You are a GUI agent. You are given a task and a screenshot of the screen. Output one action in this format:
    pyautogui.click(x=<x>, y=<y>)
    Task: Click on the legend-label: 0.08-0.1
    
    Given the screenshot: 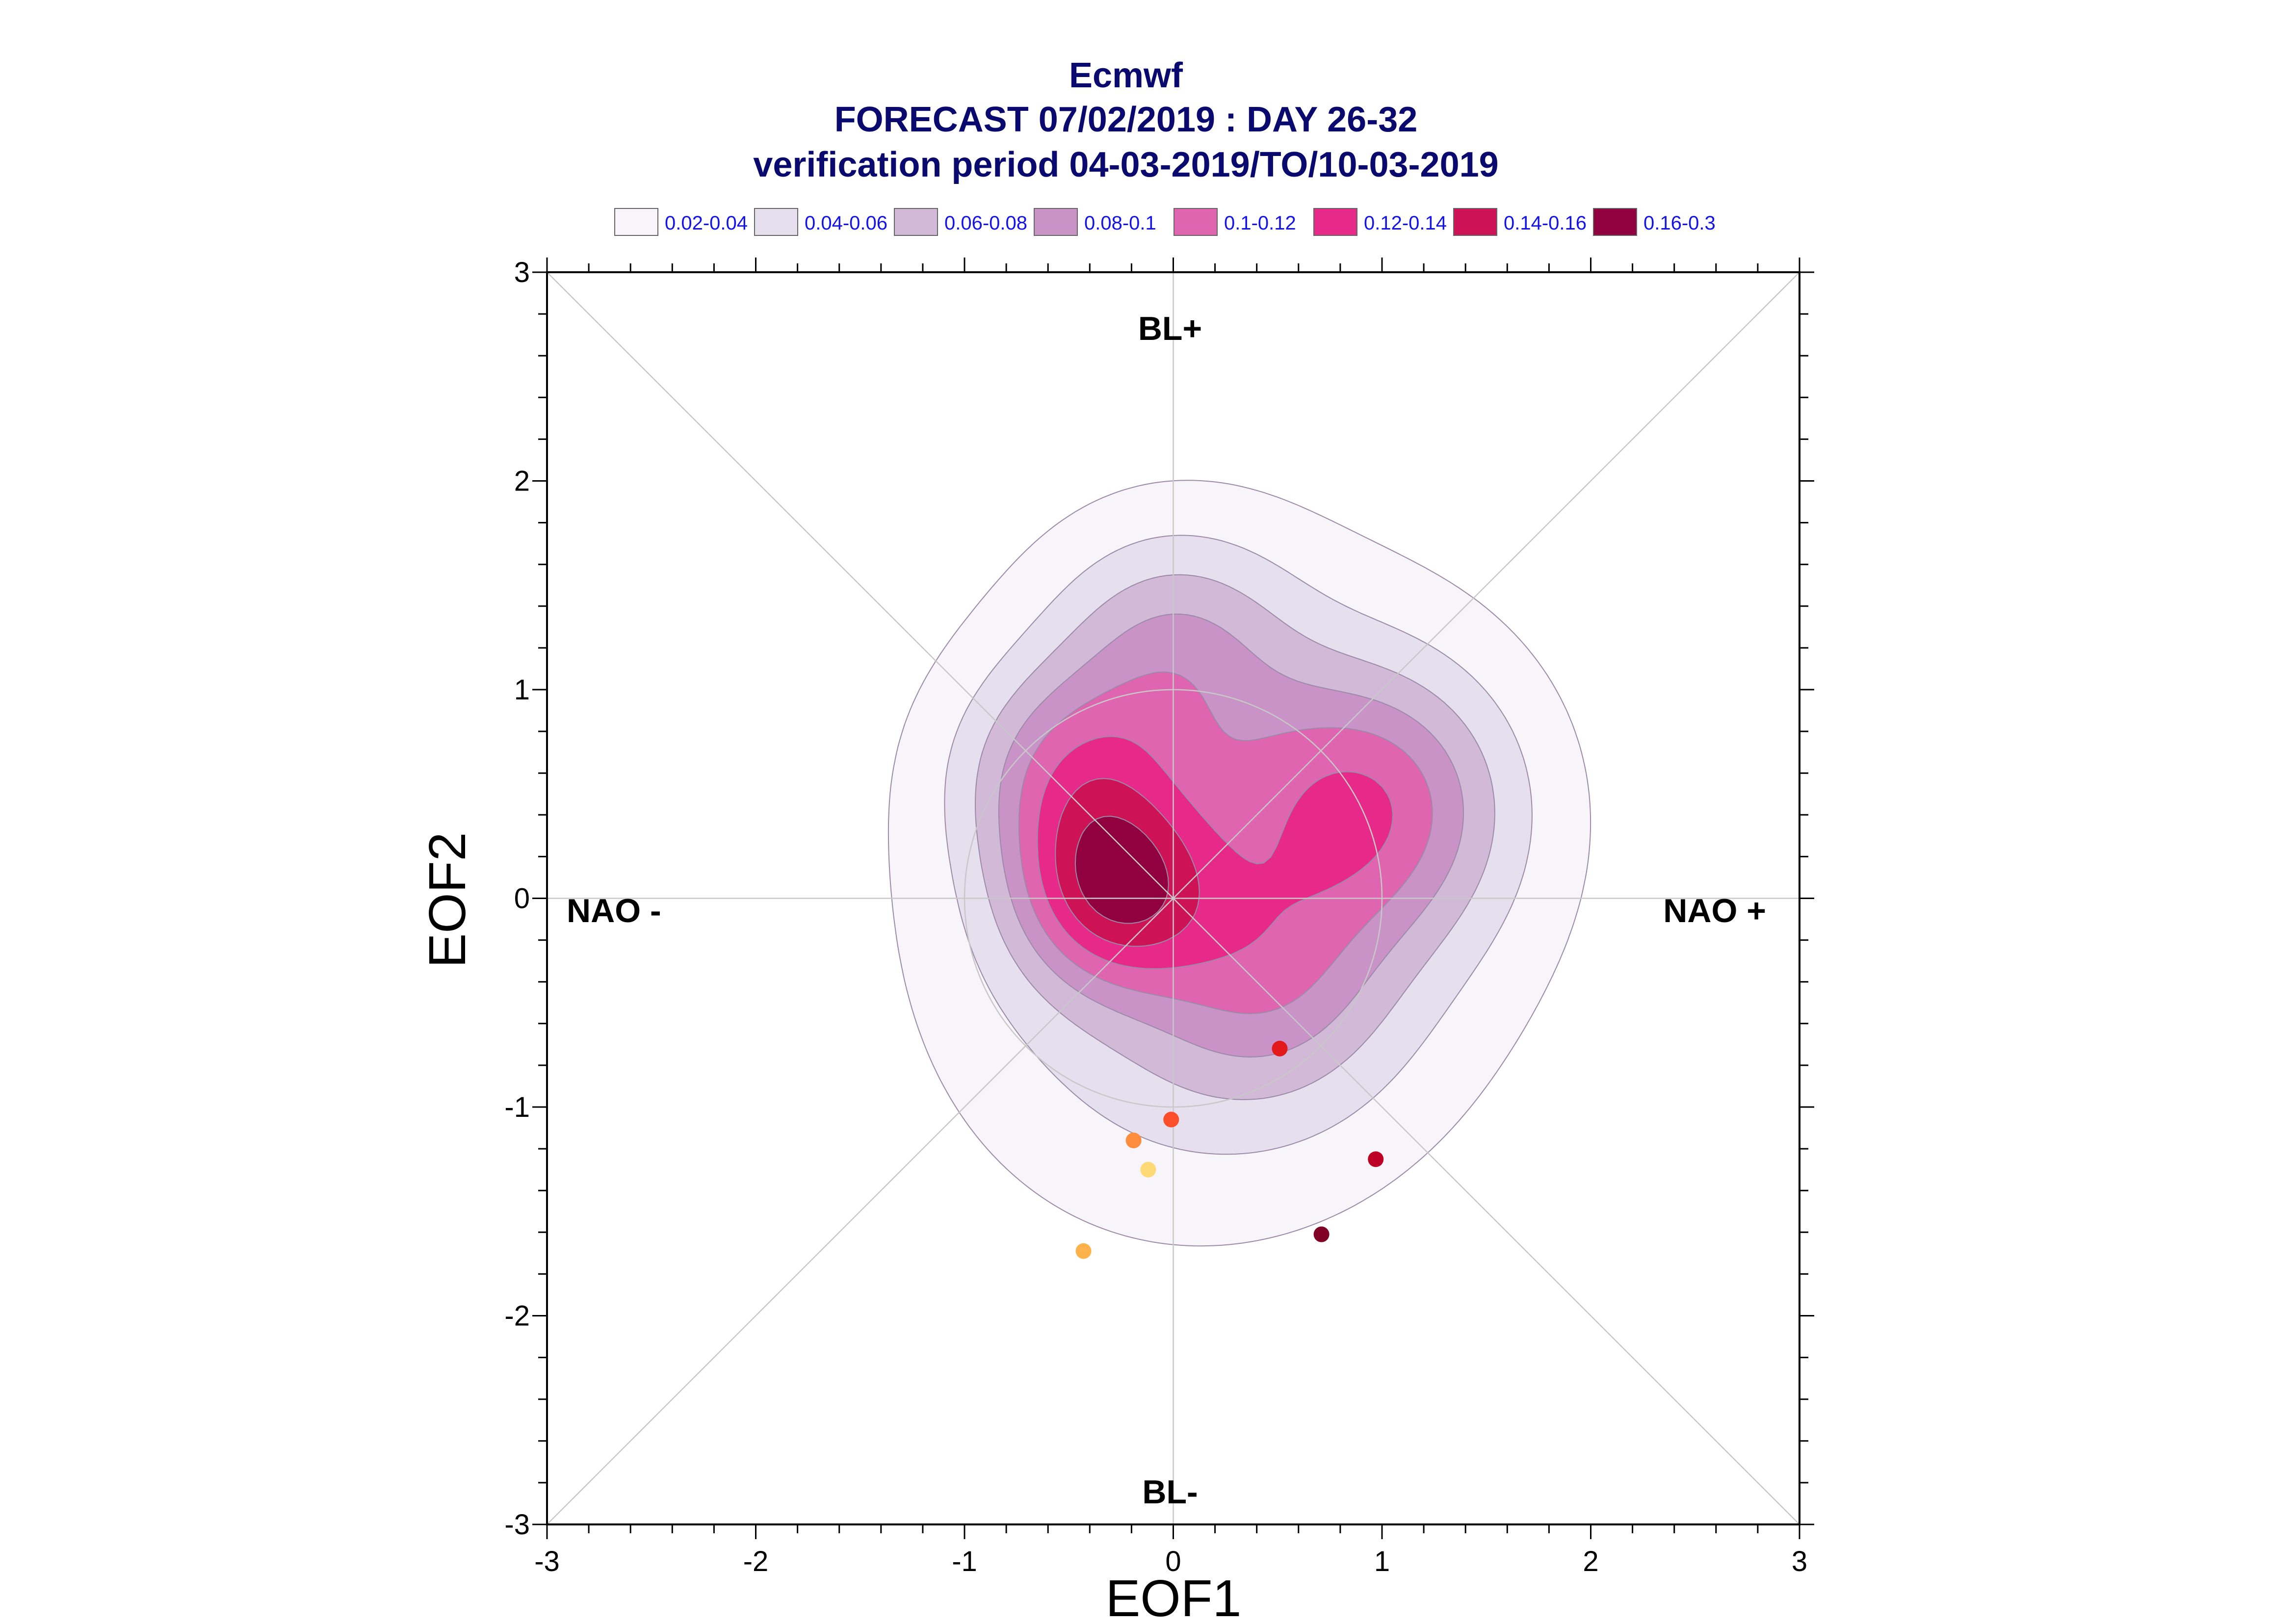 What is the action you would take?
    pyautogui.click(x=1120, y=223)
    